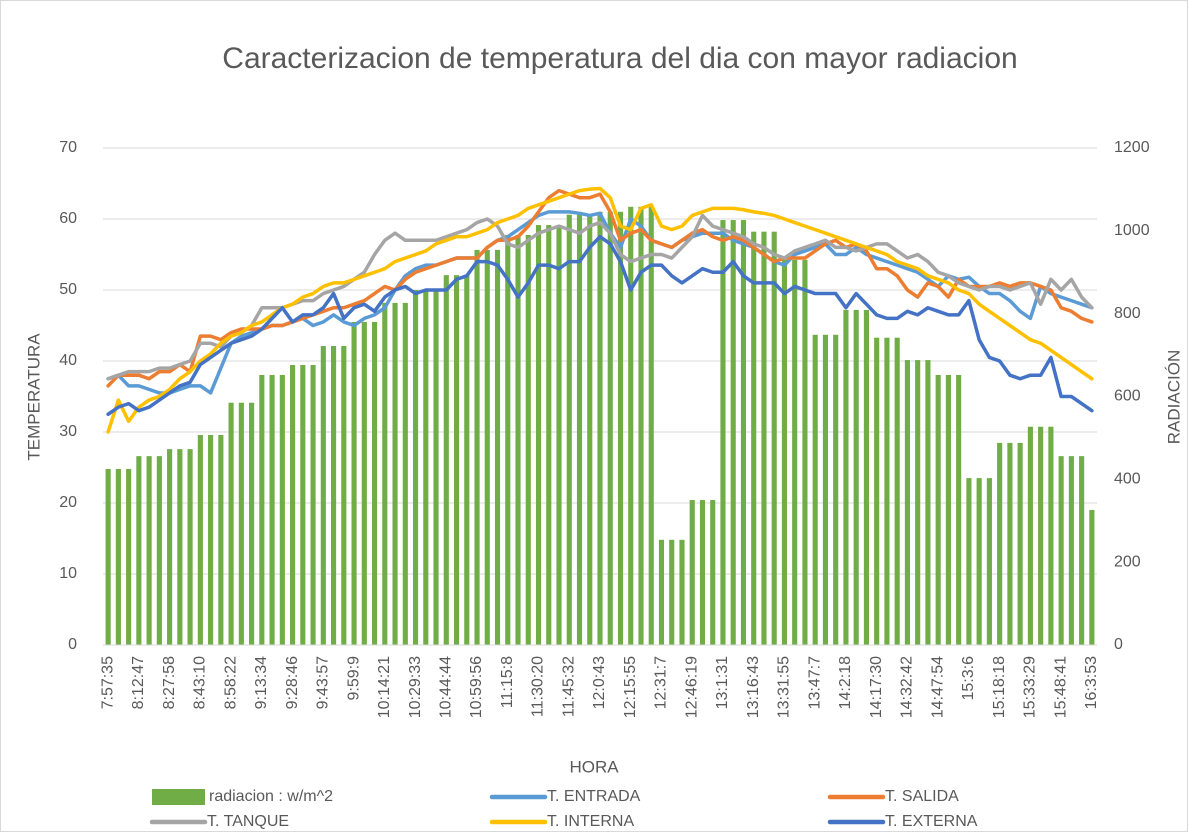 The image size is (1188, 832). What do you see at coordinates (1030, 687) in the screenshot?
I see `x-tick-label: 15:33:29` at bounding box center [1030, 687].